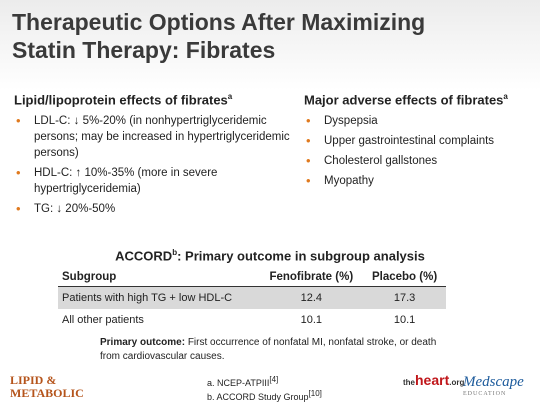 The height and width of the screenshot is (405, 540). What do you see at coordinates (485, 394) in the screenshot?
I see `logo-text: EDUCATION` at bounding box center [485, 394].